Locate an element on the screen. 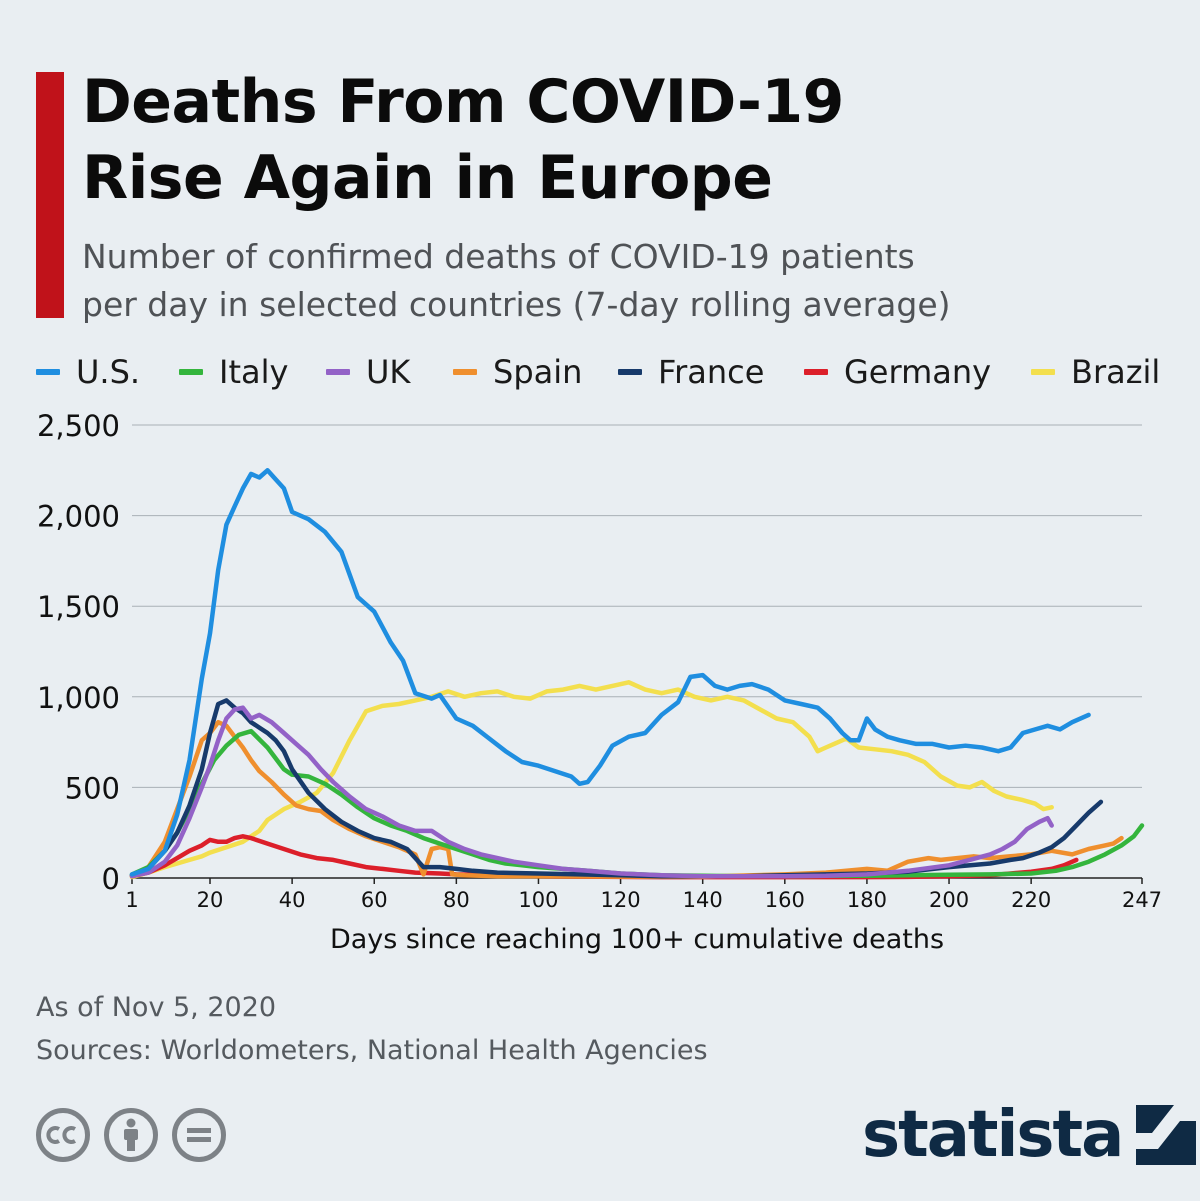  legend-item-italy: Italy is located at coordinates (233, 372).